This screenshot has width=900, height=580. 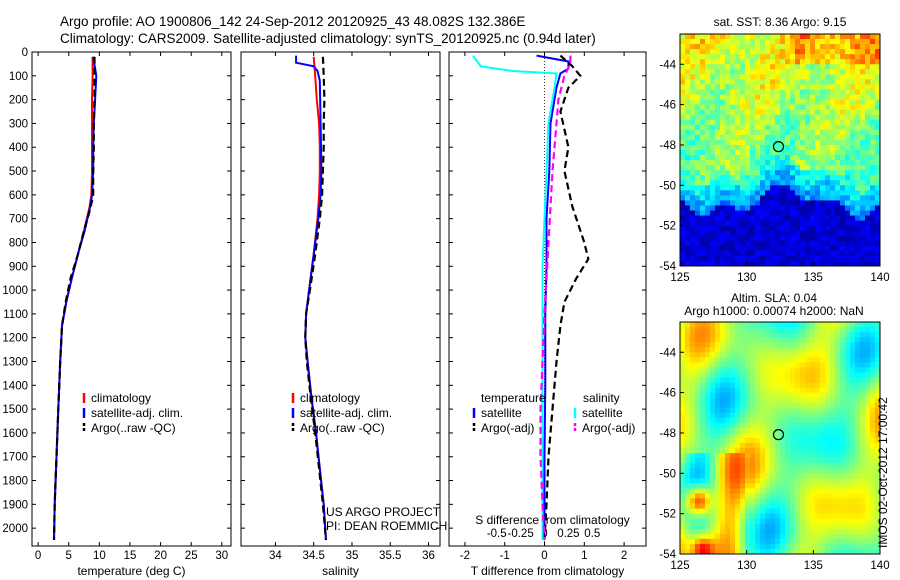 What do you see at coordinates (521, 534) in the screenshot?
I see `sdiff-tick-label: -0.25` at bounding box center [521, 534].